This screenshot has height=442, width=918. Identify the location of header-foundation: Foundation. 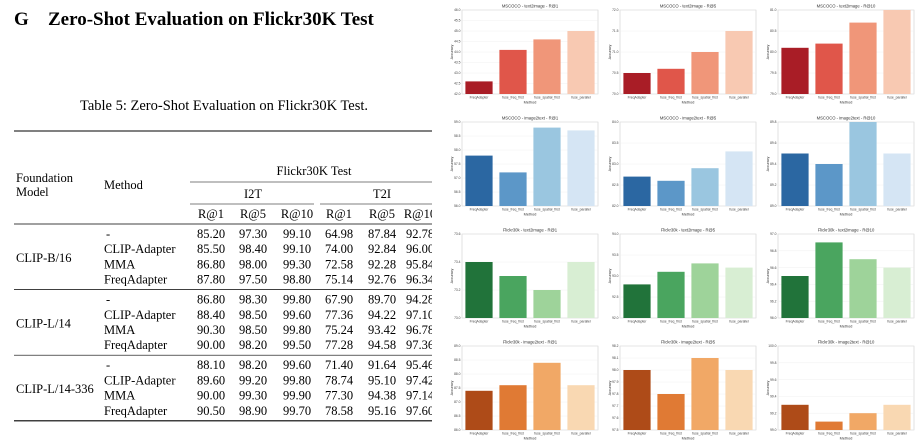
(45, 178).